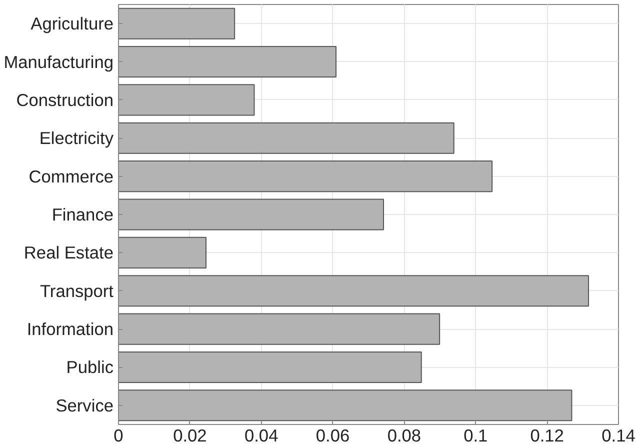 The width and height of the screenshot is (639, 446). What do you see at coordinates (71, 176) in the screenshot?
I see `y-tick-label: Commerce` at bounding box center [71, 176].